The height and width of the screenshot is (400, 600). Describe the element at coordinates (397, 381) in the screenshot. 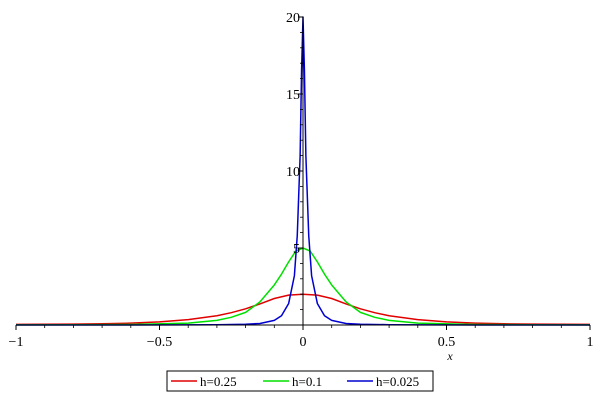

I see `legend-label: h=0.025` at that location.